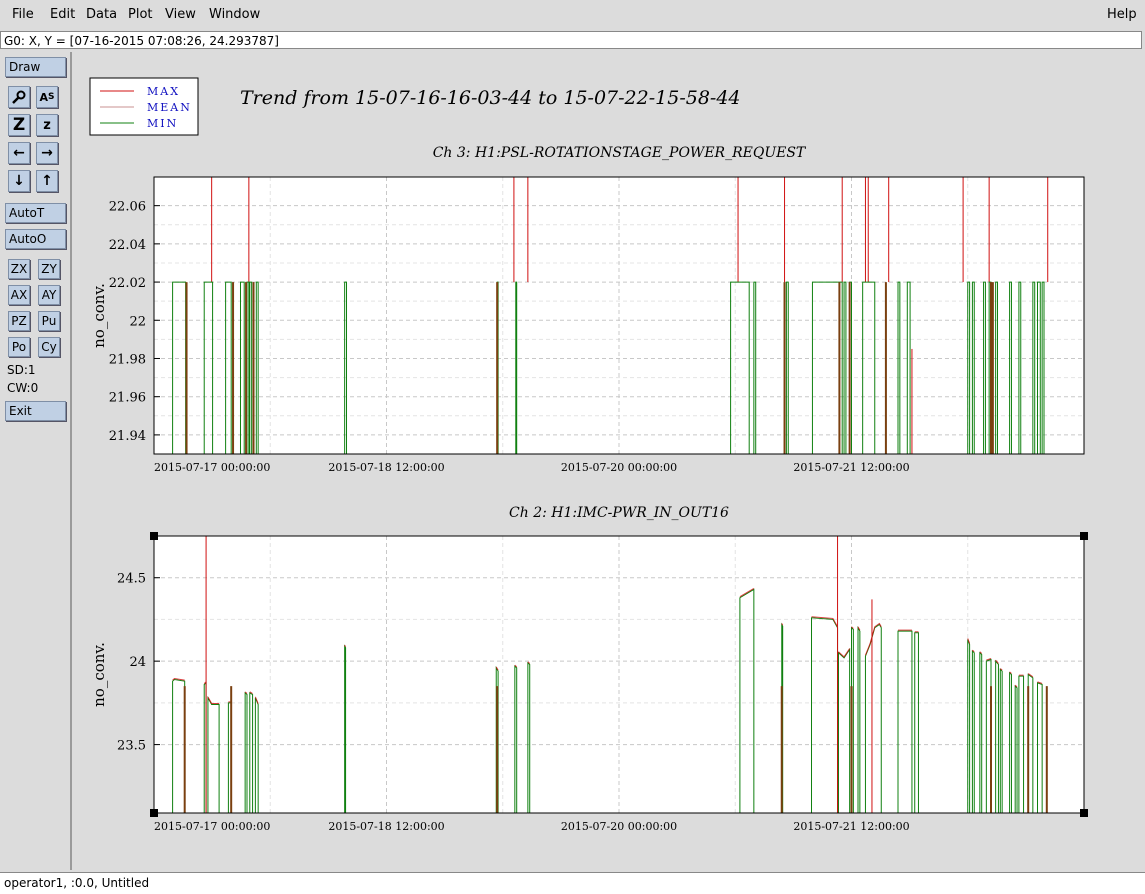 This screenshot has width=1145, height=894. Describe the element at coordinates (235, 14) in the screenshot. I see `menu-window: Window` at that location.